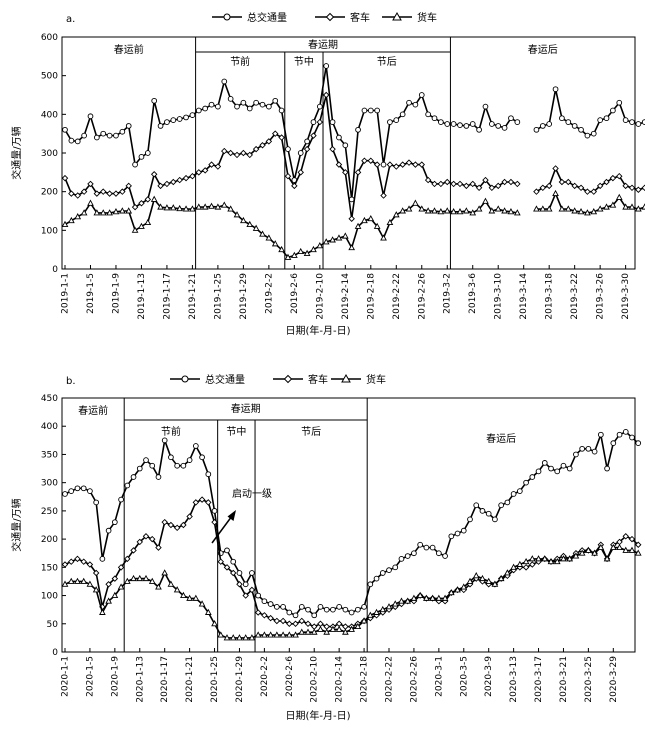  Describe the element at coordinates (49, 399) in the screenshot. I see `y-tick-label: 450` at that location.